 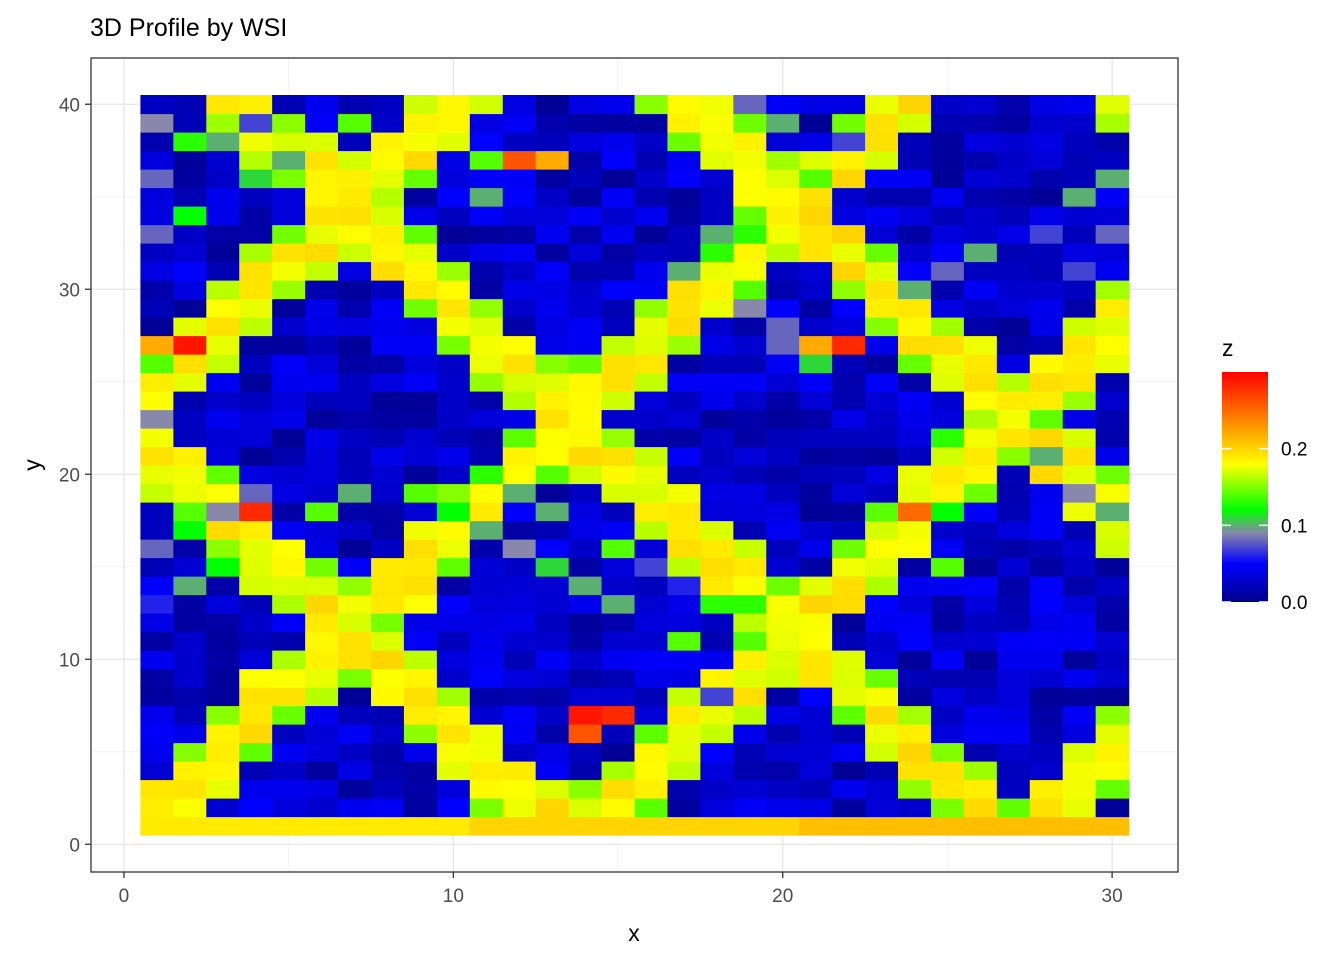 What do you see at coordinates (74, 845) in the screenshot?
I see `y-tick-label: 0` at bounding box center [74, 845].